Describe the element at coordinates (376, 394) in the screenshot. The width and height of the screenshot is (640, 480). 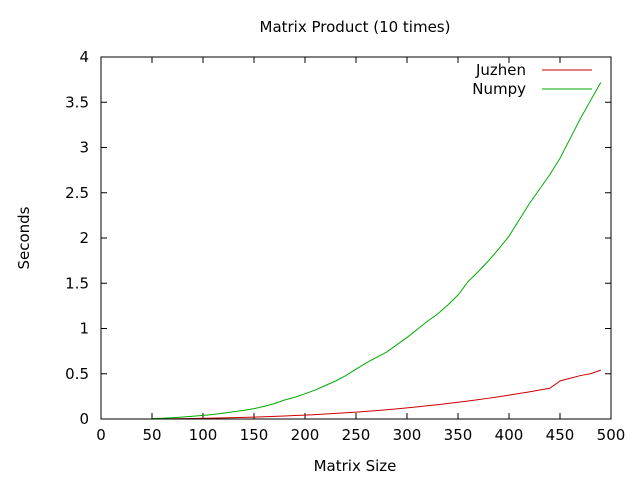
I see `series-line-juzhen` at that location.